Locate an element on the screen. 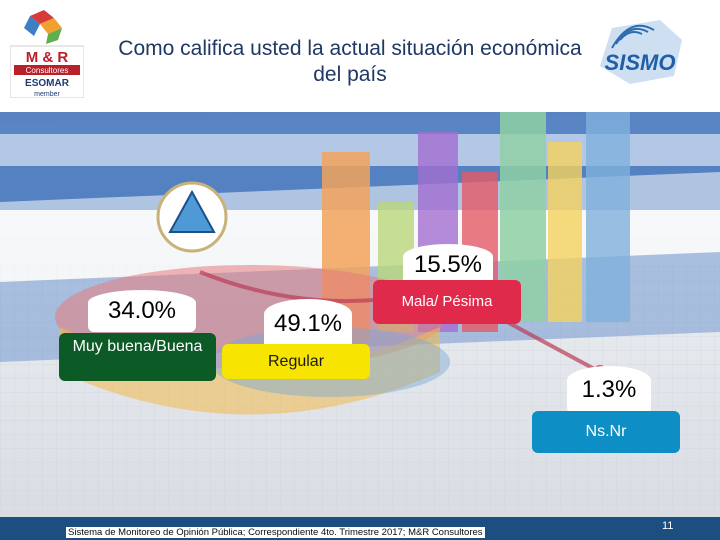 This screenshot has height=540, width=720. category-label-regular: Regular is located at coordinates (296, 361).